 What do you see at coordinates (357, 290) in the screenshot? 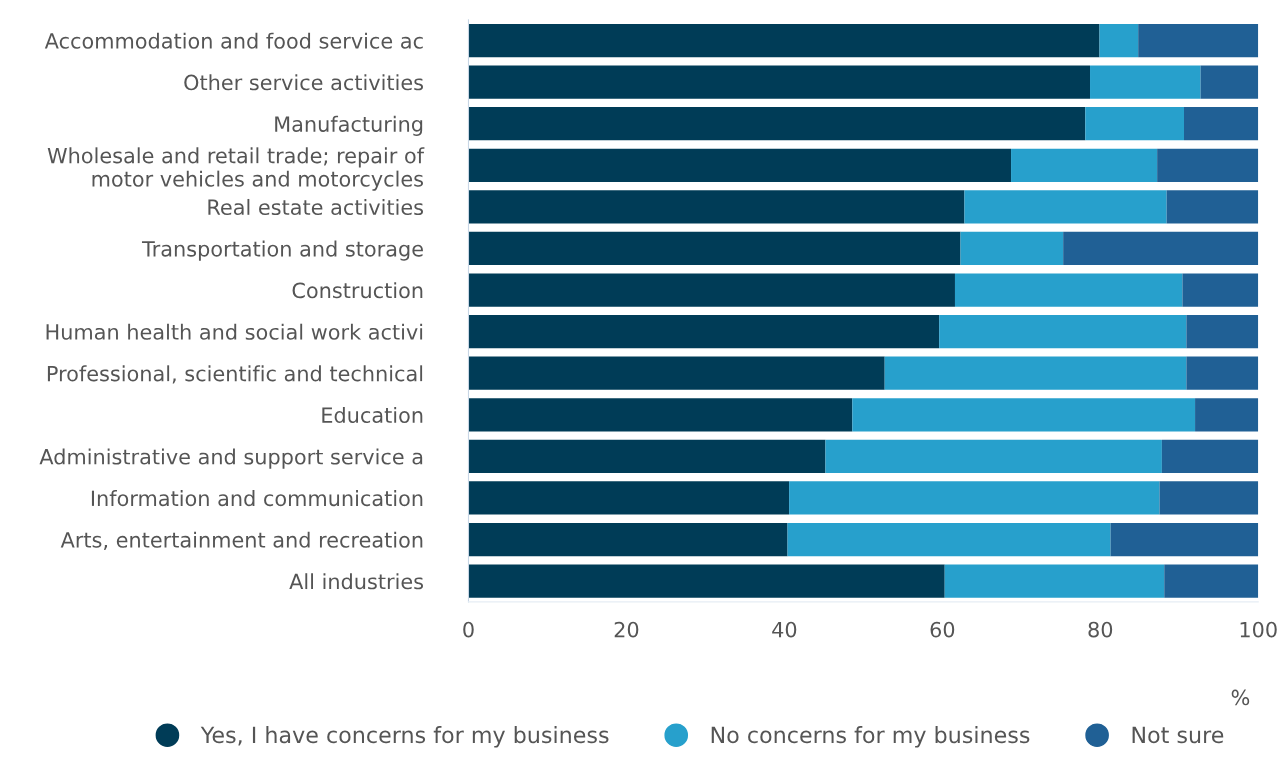
I see `y-tick-label: Construction` at bounding box center [357, 290].